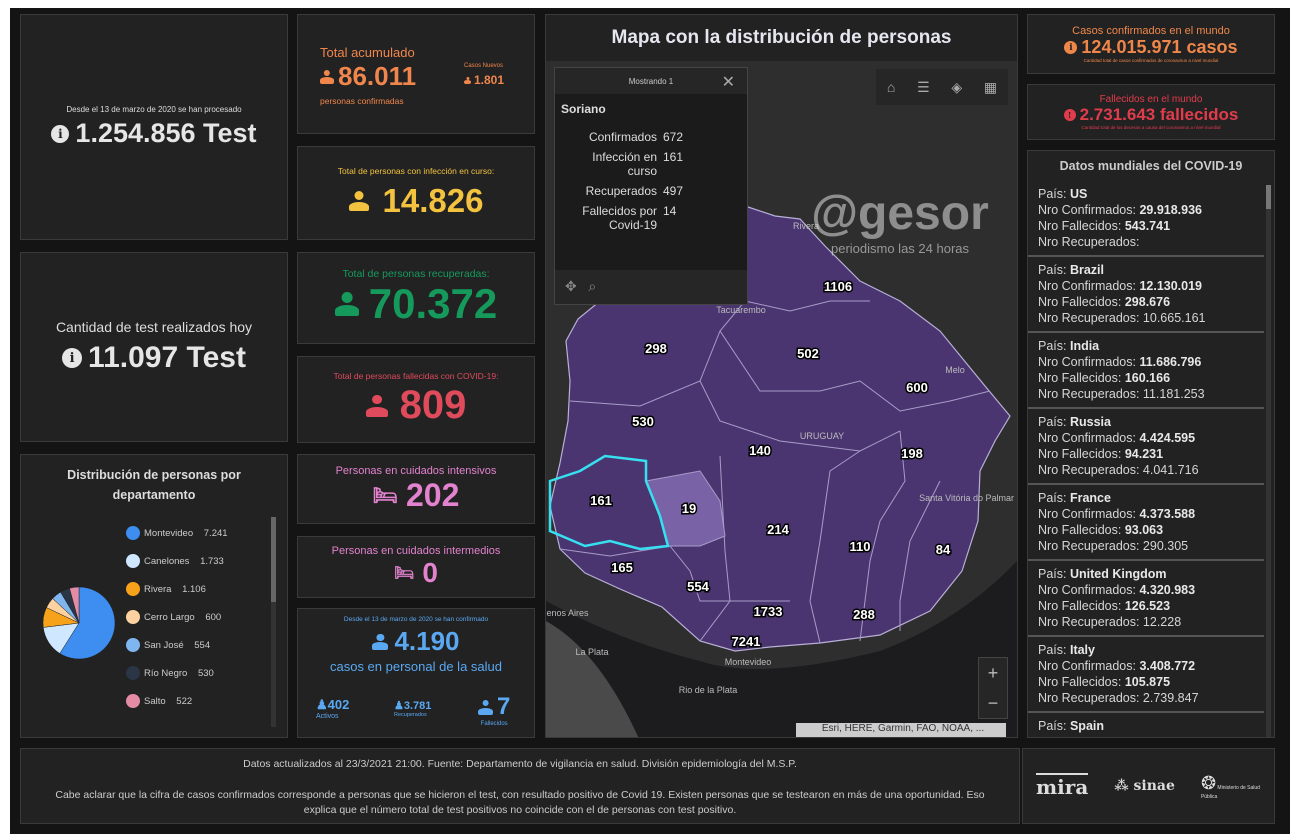 This screenshot has height=840, width=1300. Describe the element at coordinates (415, 666) in the screenshot. I see `salud-sub: casos en personal de la salud` at that location.